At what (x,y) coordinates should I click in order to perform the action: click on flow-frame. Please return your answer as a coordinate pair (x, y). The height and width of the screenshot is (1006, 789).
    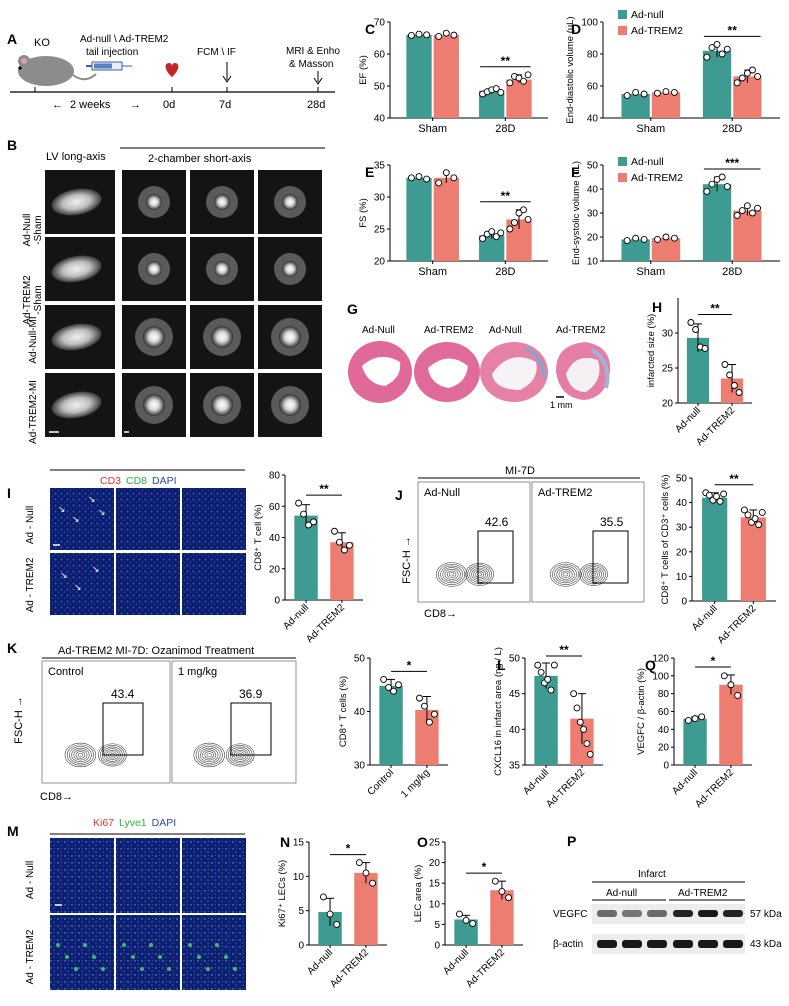
    Looking at the image, I should click on (474, 542).